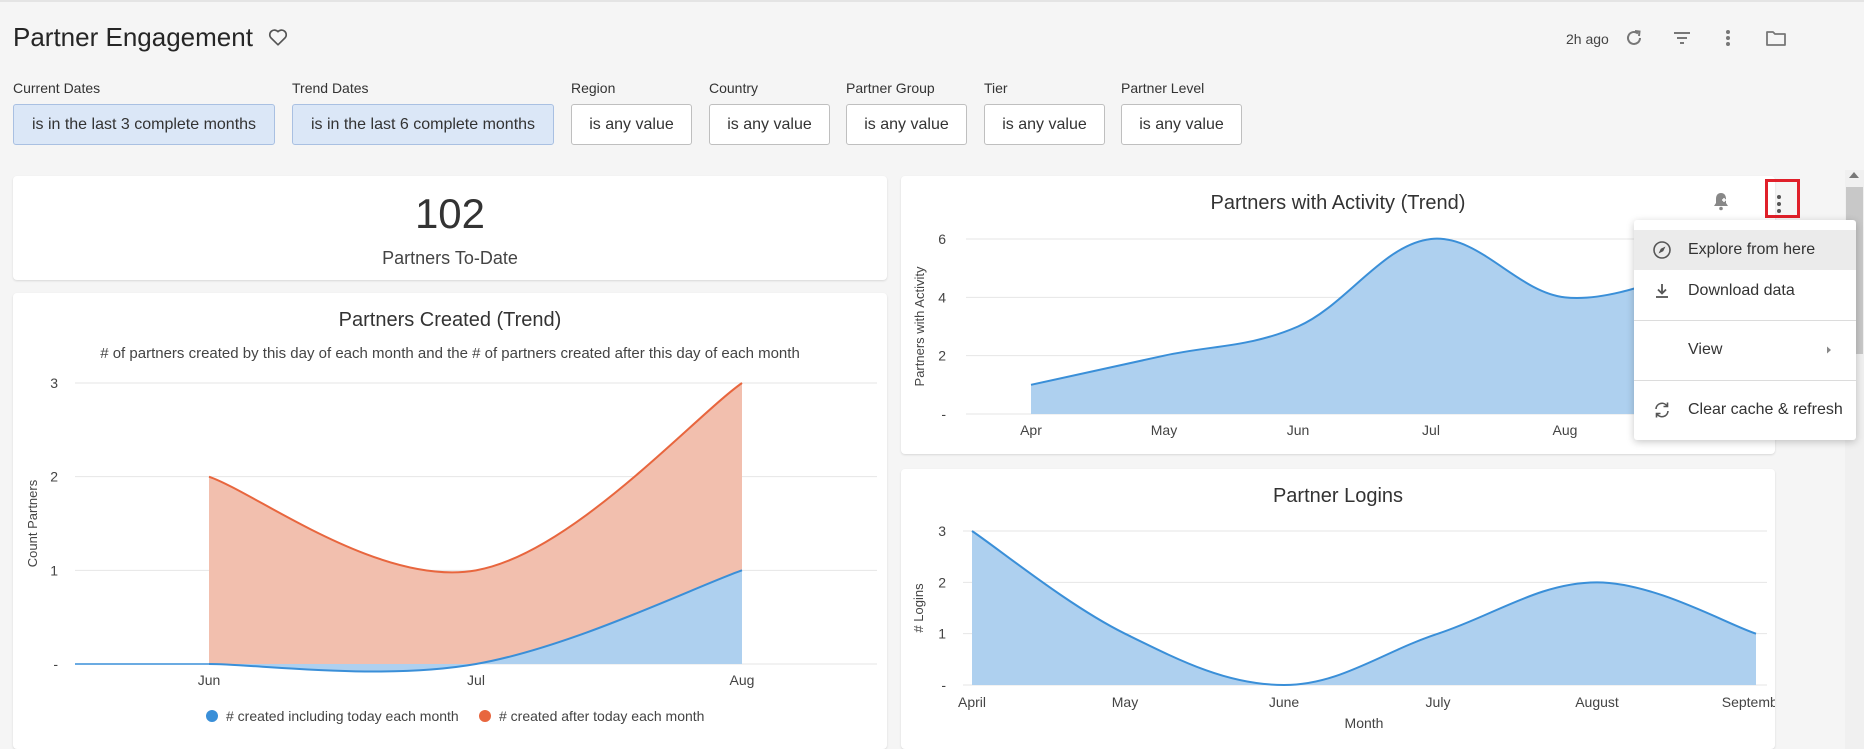  Describe the element at coordinates (342, 716) in the screenshot. I see `legend-label: # created including today each month` at that location.